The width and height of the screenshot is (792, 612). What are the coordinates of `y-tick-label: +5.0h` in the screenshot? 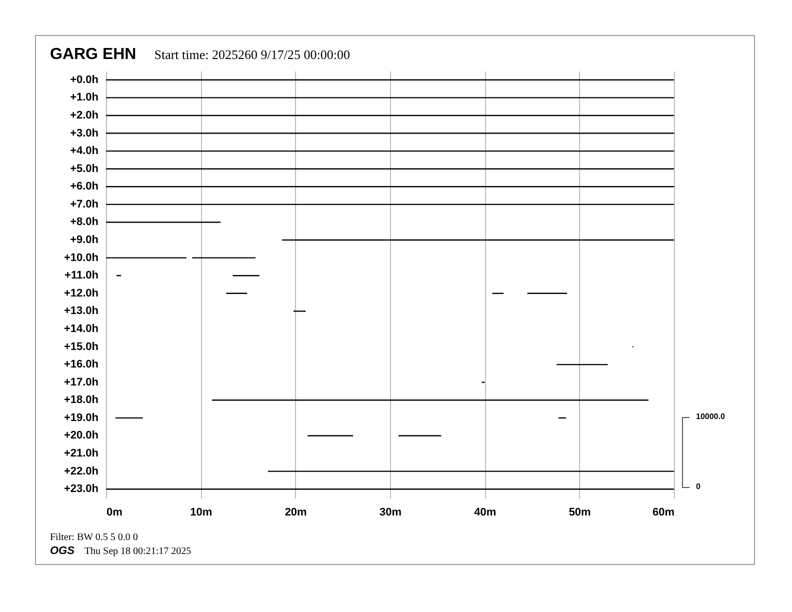 It's located at (84, 168).